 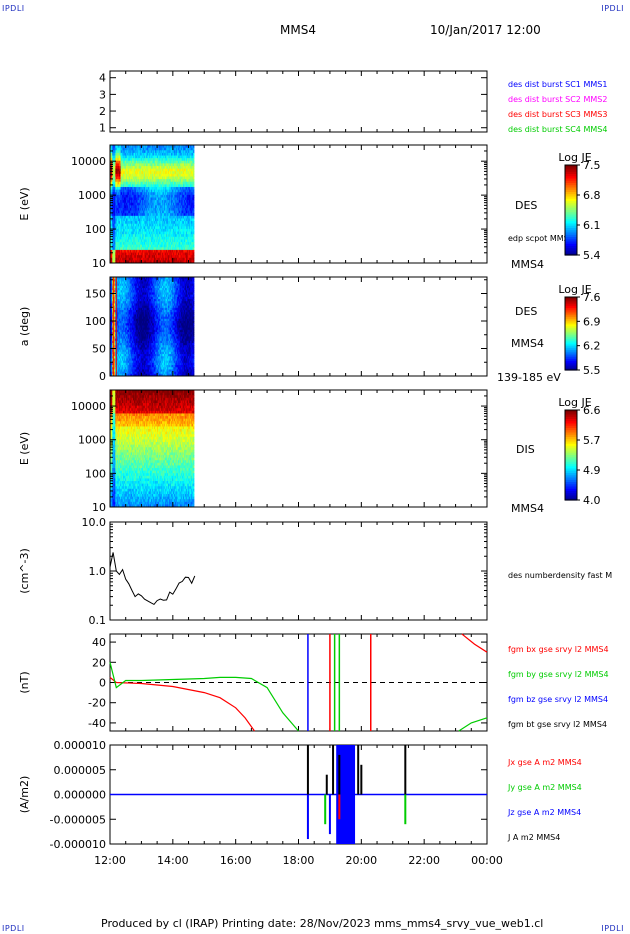 I want to click on burst-y-tick-label: 3, so click(x=102, y=94).